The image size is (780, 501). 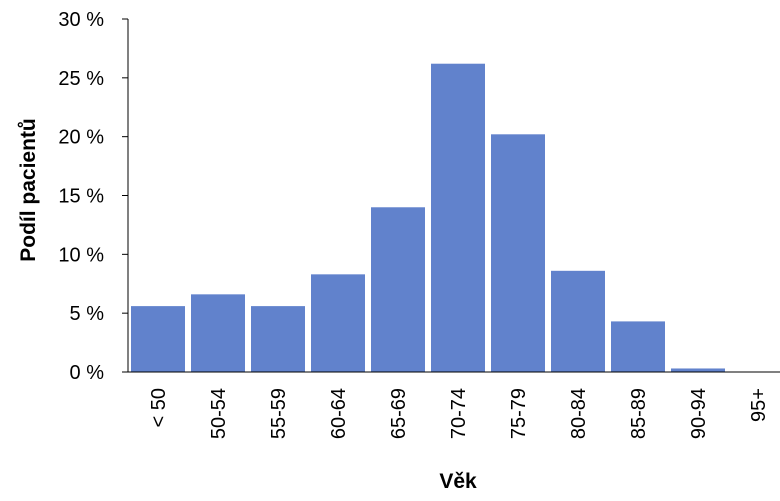 I want to click on y-tick-label: 5 %, so click(x=87, y=314).